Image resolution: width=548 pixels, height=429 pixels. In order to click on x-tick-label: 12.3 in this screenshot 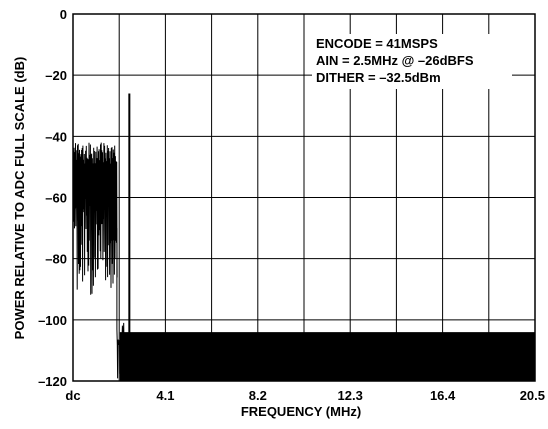, I will do `click(350, 395)`.